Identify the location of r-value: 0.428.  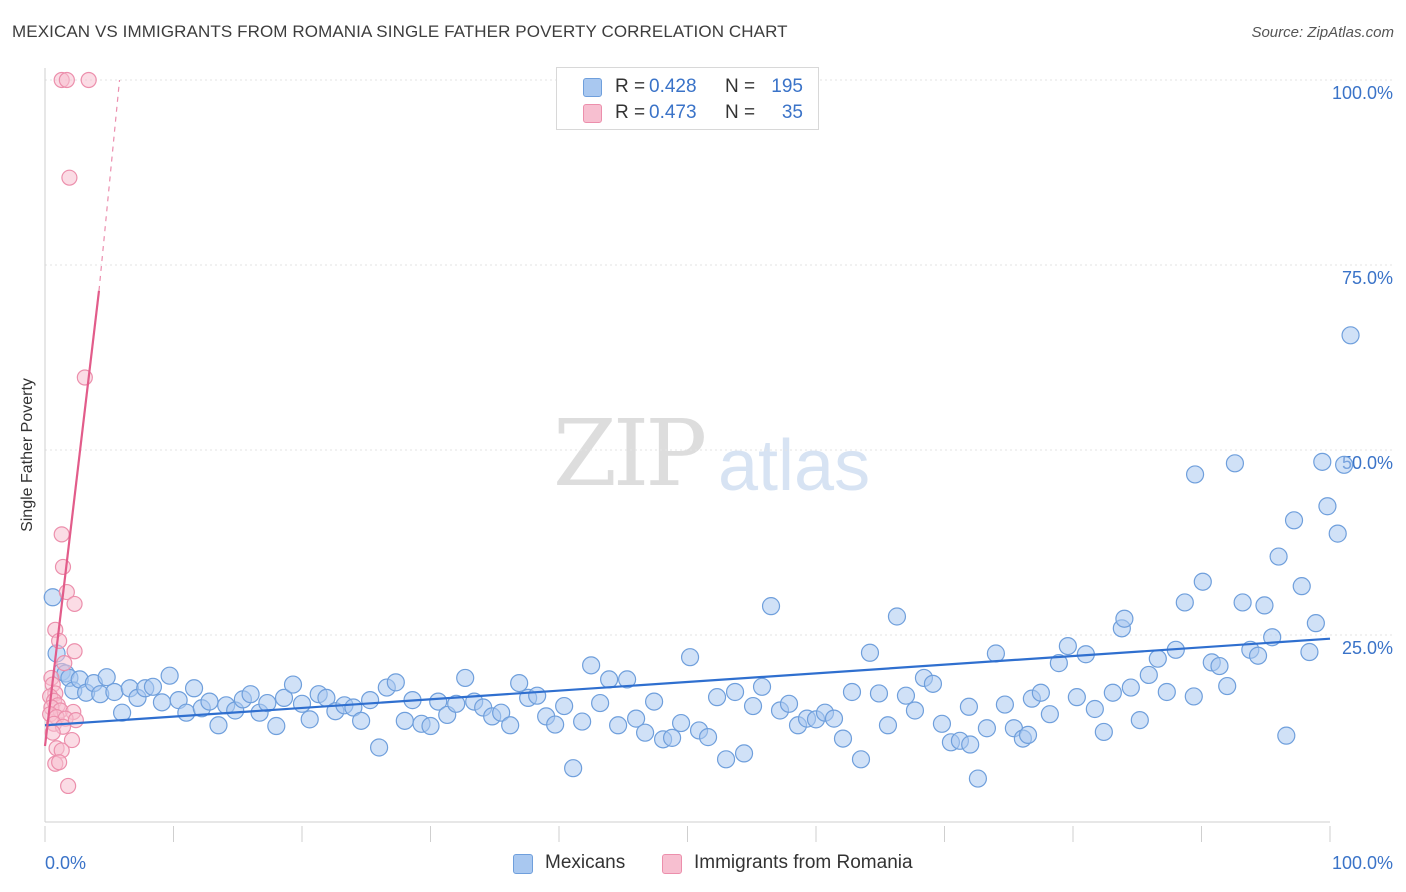
(673, 86).